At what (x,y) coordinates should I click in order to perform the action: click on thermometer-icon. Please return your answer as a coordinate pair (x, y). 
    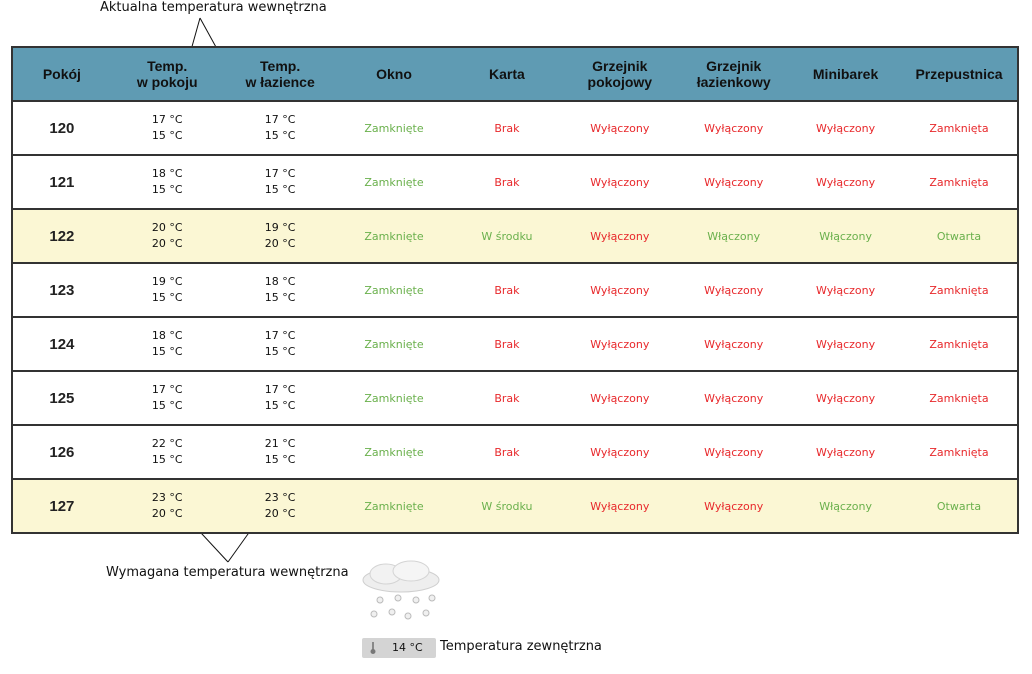
    Looking at the image, I should click on (373, 648).